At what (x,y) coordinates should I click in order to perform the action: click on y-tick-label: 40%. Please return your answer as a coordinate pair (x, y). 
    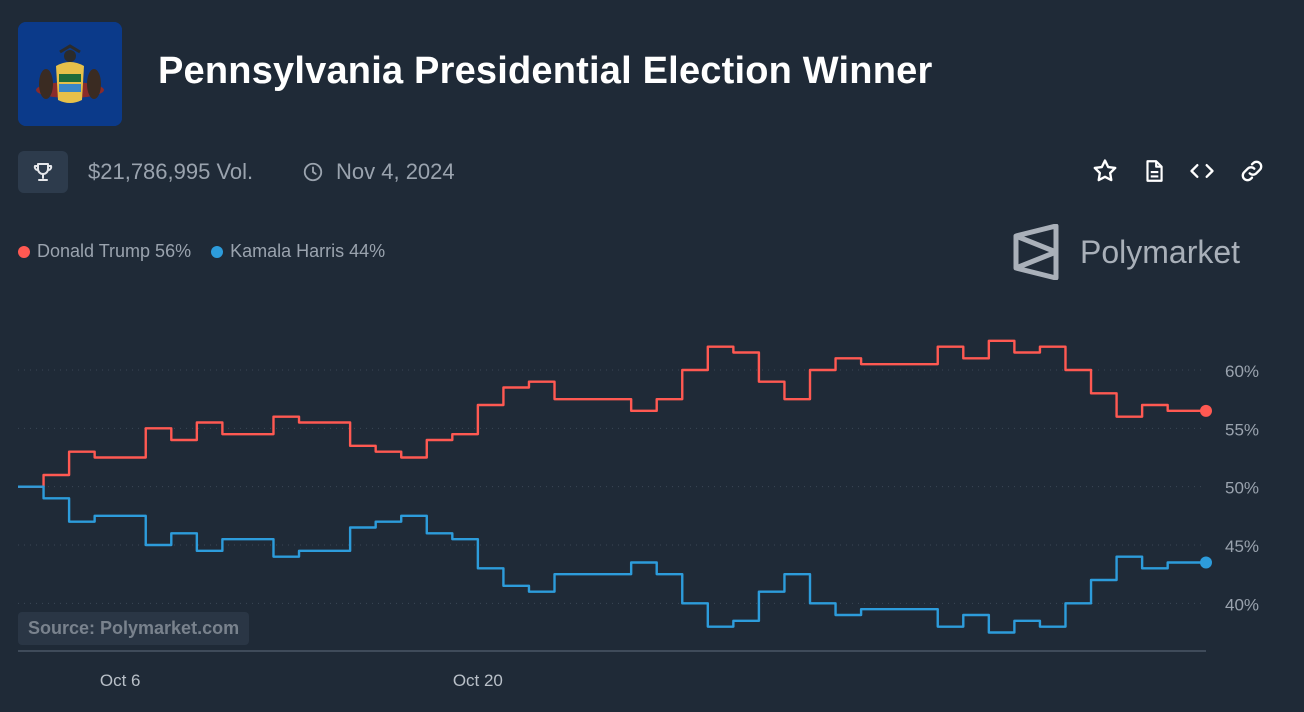
    Looking at the image, I should click on (1242, 604).